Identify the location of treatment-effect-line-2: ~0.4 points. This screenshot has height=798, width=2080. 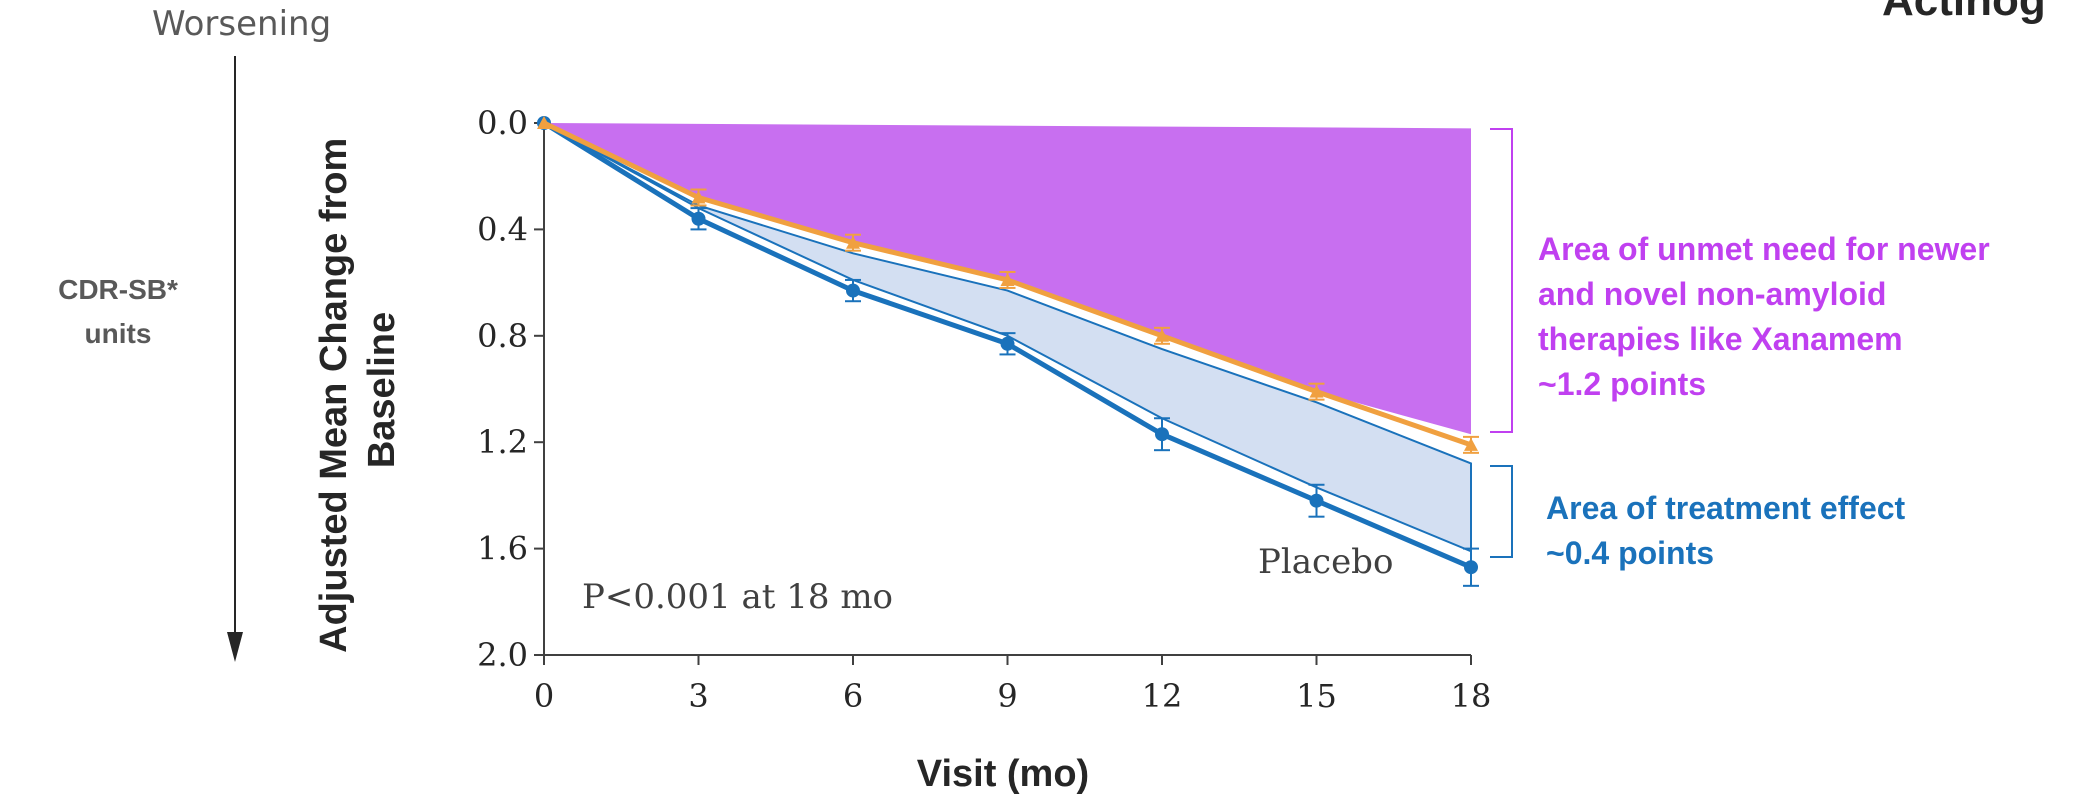
(1630, 553).